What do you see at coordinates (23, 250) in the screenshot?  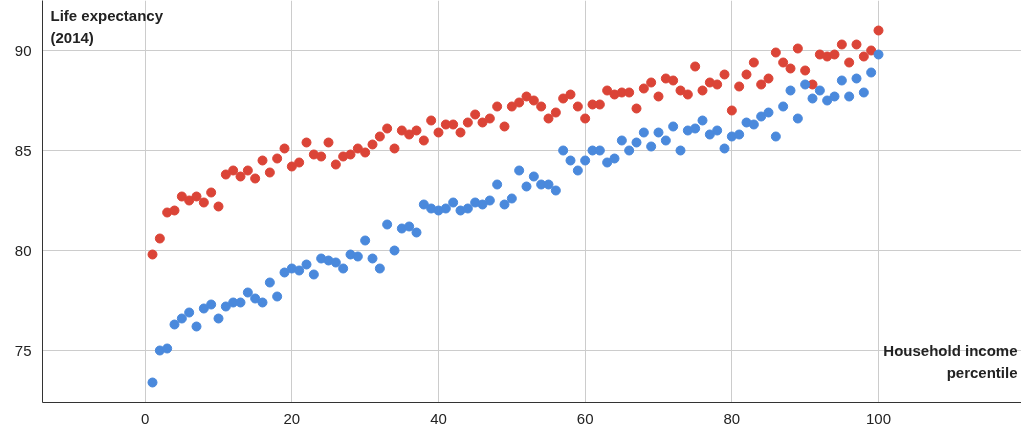 I see `y-tick-label: 80` at bounding box center [23, 250].